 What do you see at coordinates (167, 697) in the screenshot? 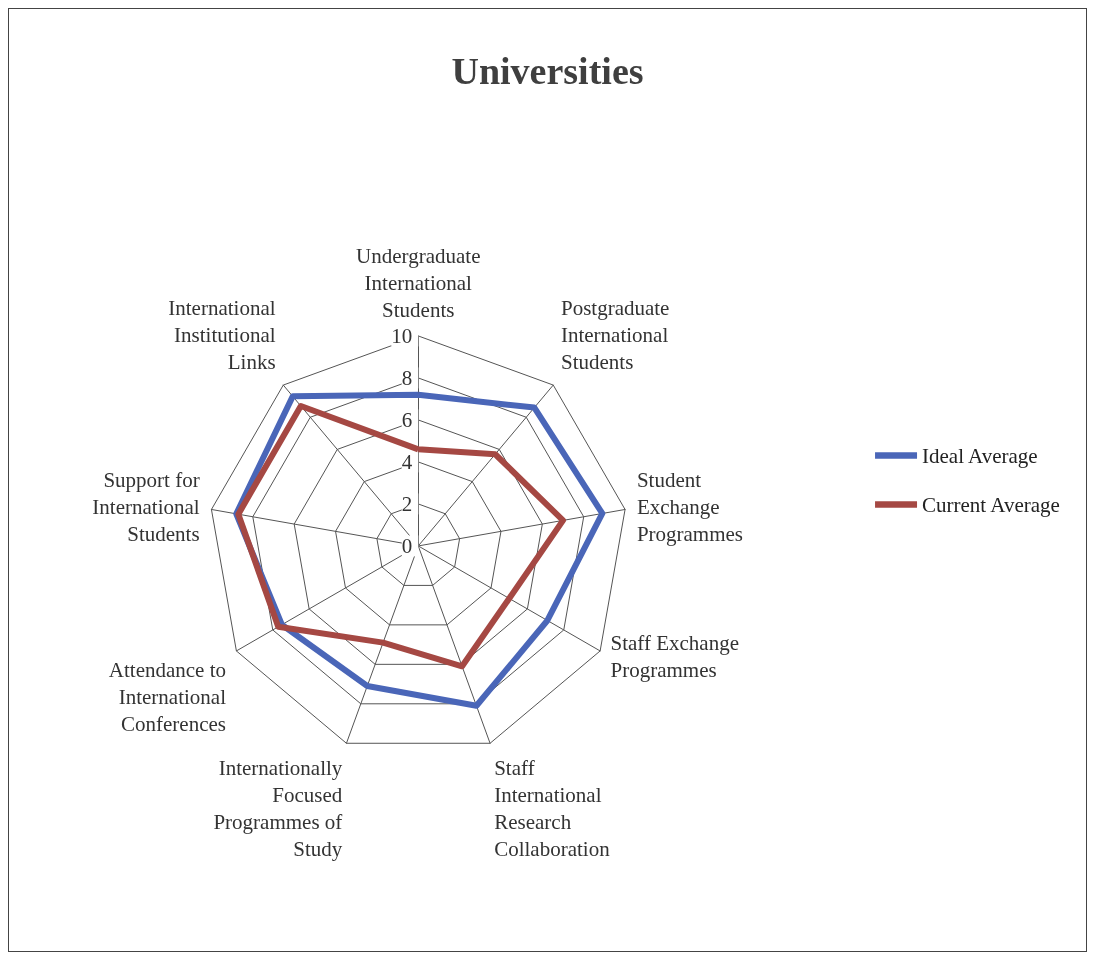
I see `spoke-label: Attendance to International Conferences` at bounding box center [167, 697].